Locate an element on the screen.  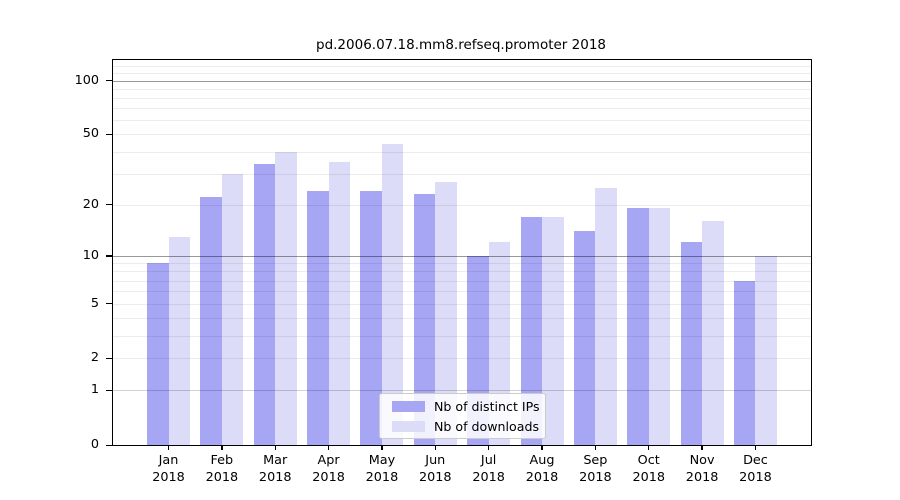
bar-oct-distinct-ips is located at coordinates (638, 326).